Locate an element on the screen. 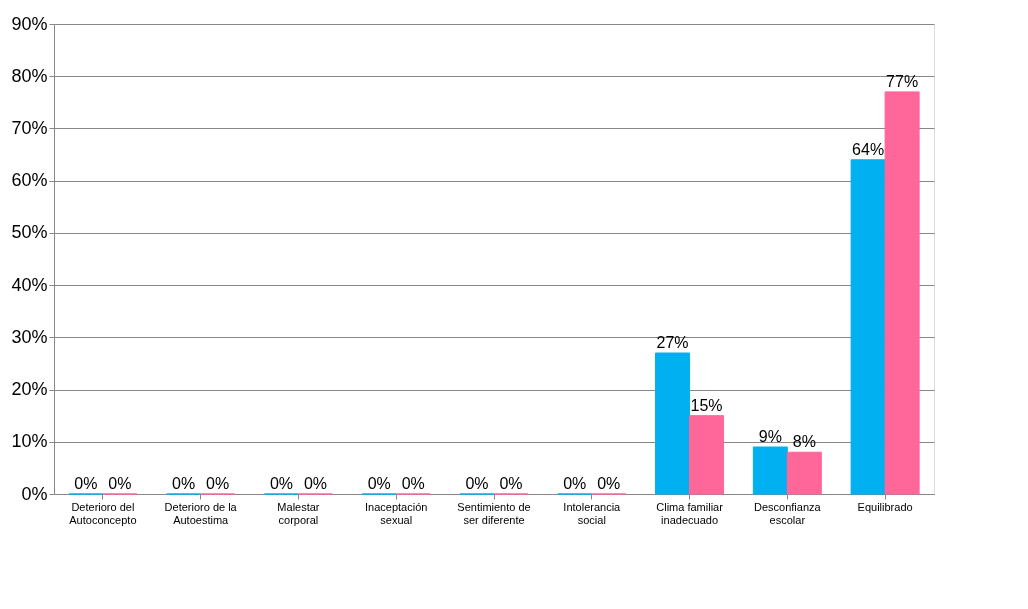  y-tick-label: 90% is located at coordinates (29, 23).